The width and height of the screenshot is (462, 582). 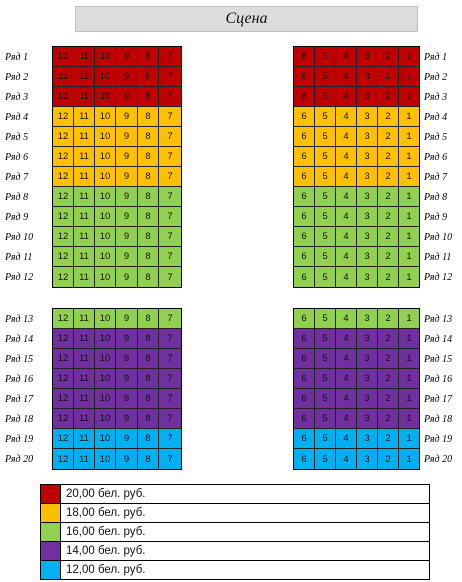 What do you see at coordinates (148, 137) in the screenshot?
I see `seat-left-Ряд 5-8: 8` at bounding box center [148, 137].